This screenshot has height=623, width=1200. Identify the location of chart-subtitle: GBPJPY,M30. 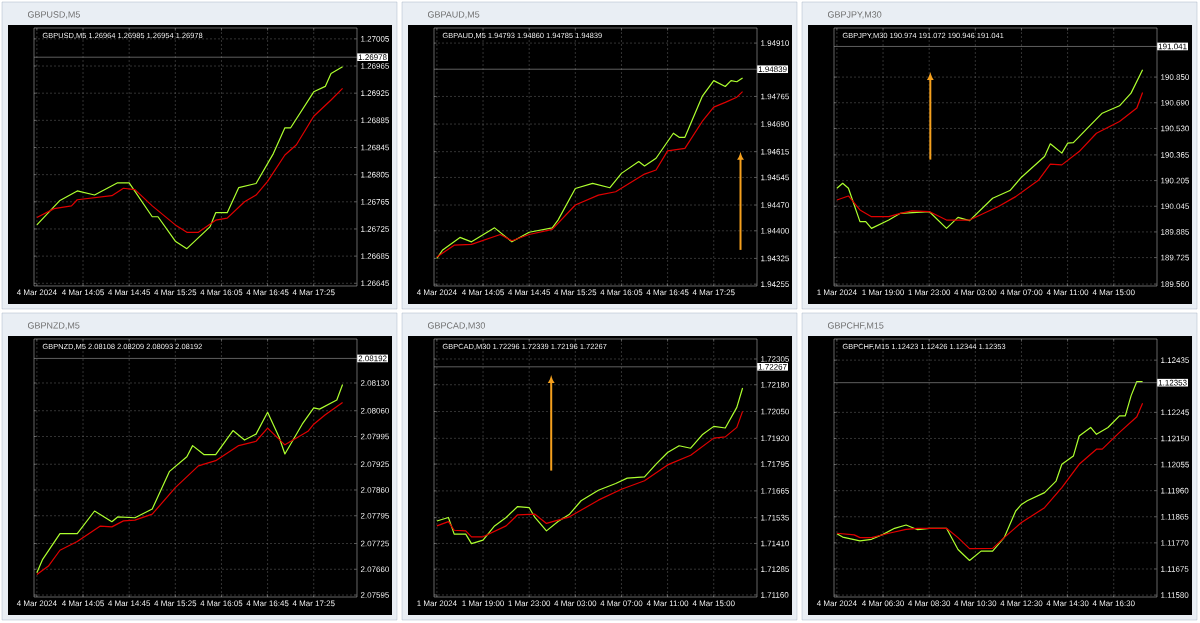
(854, 15).